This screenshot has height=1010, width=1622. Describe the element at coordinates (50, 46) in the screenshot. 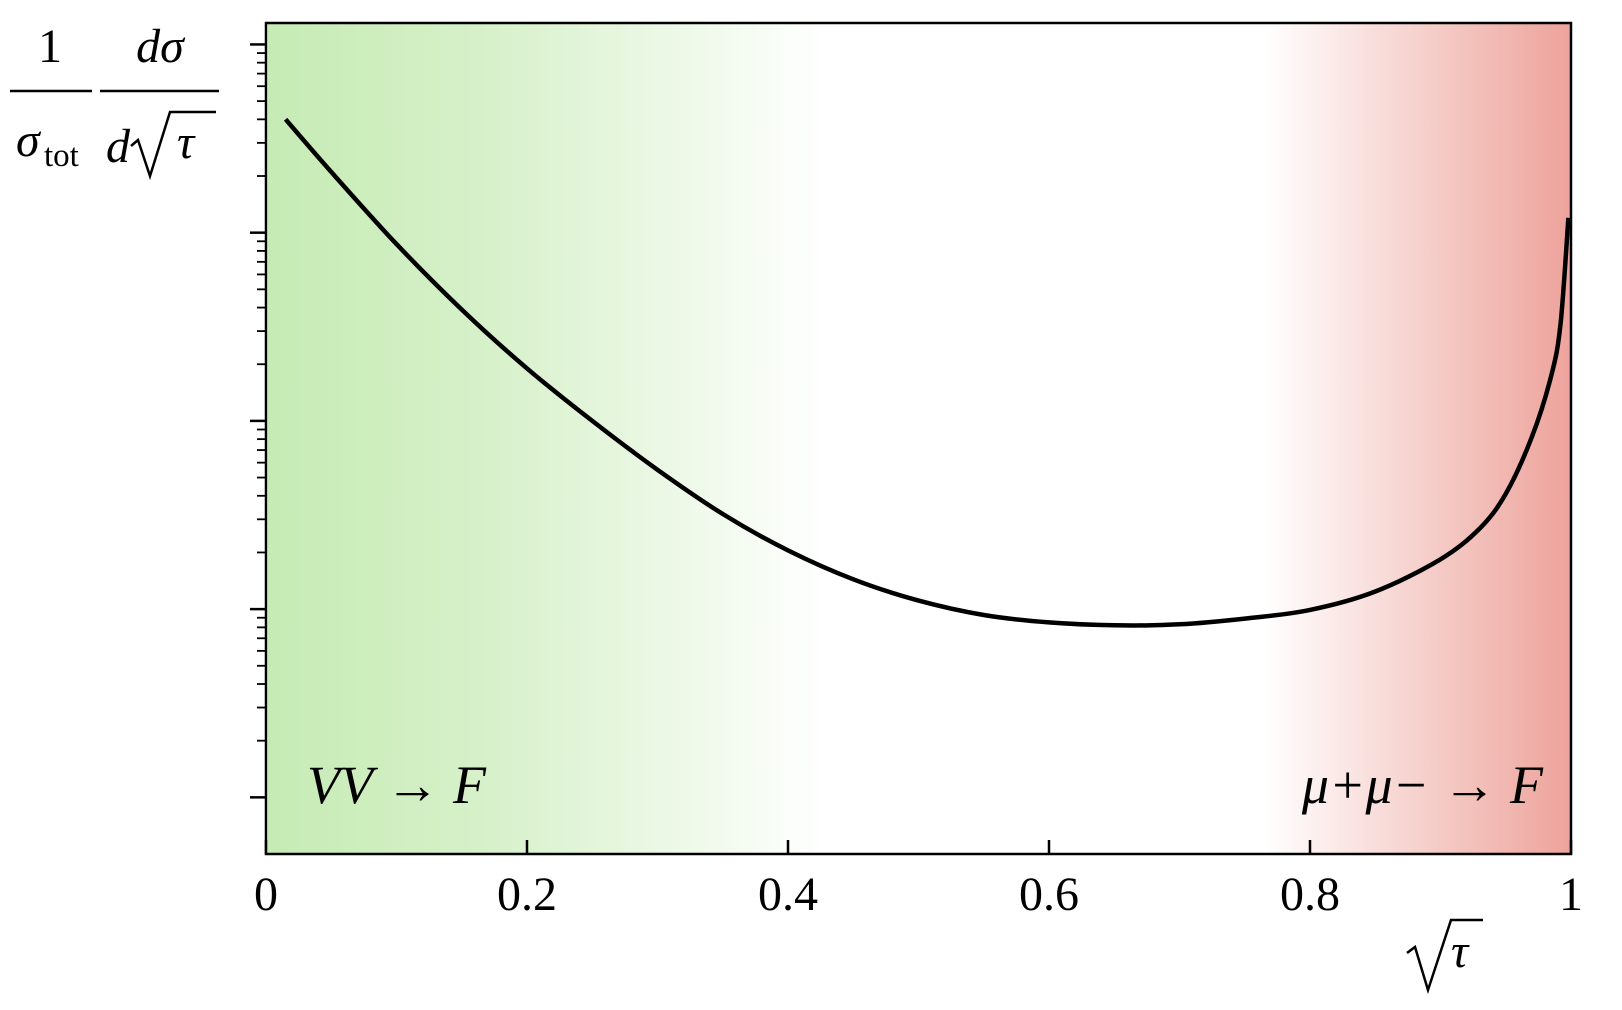

I see `ylabel-one: 1` at that location.